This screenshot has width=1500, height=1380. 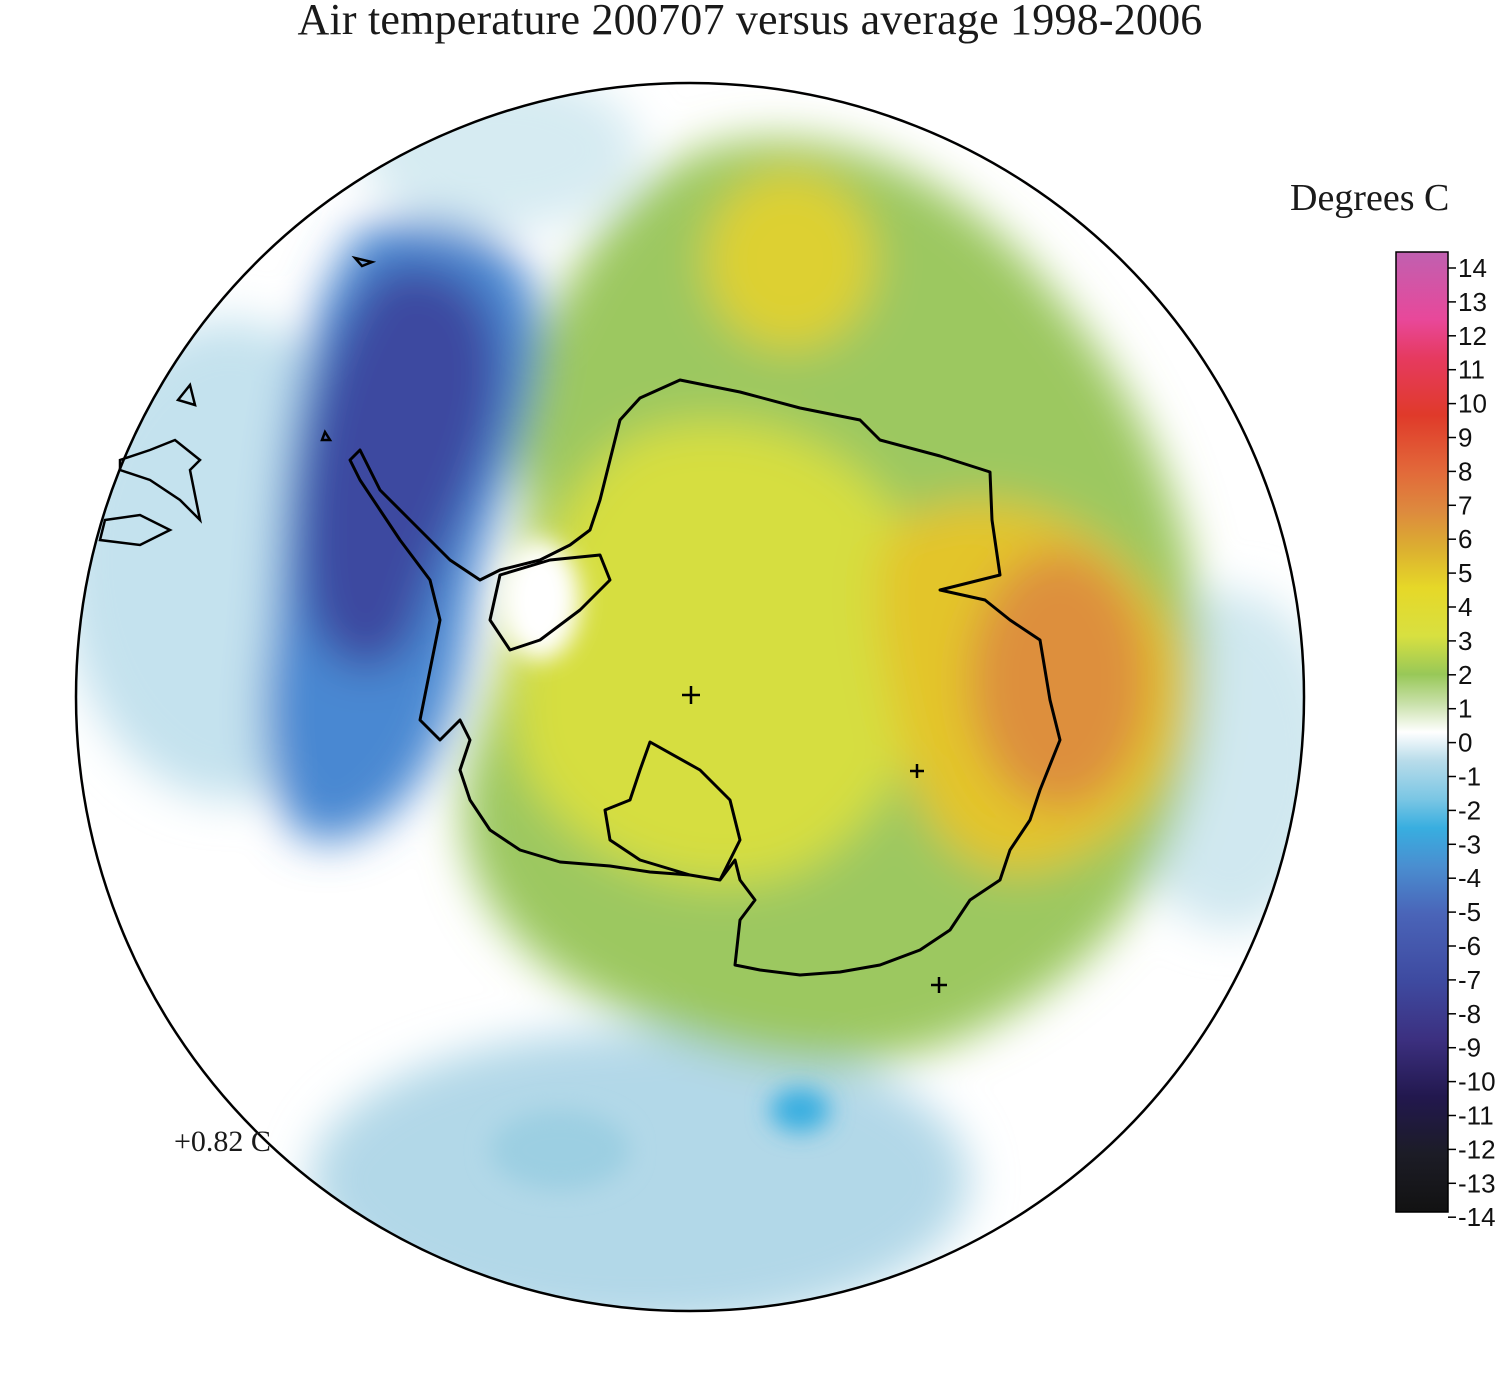 What do you see at coordinates (1469, 777) in the screenshot?
I see `colorbar-tick-label: -1` at bounding box center [1469, 777].